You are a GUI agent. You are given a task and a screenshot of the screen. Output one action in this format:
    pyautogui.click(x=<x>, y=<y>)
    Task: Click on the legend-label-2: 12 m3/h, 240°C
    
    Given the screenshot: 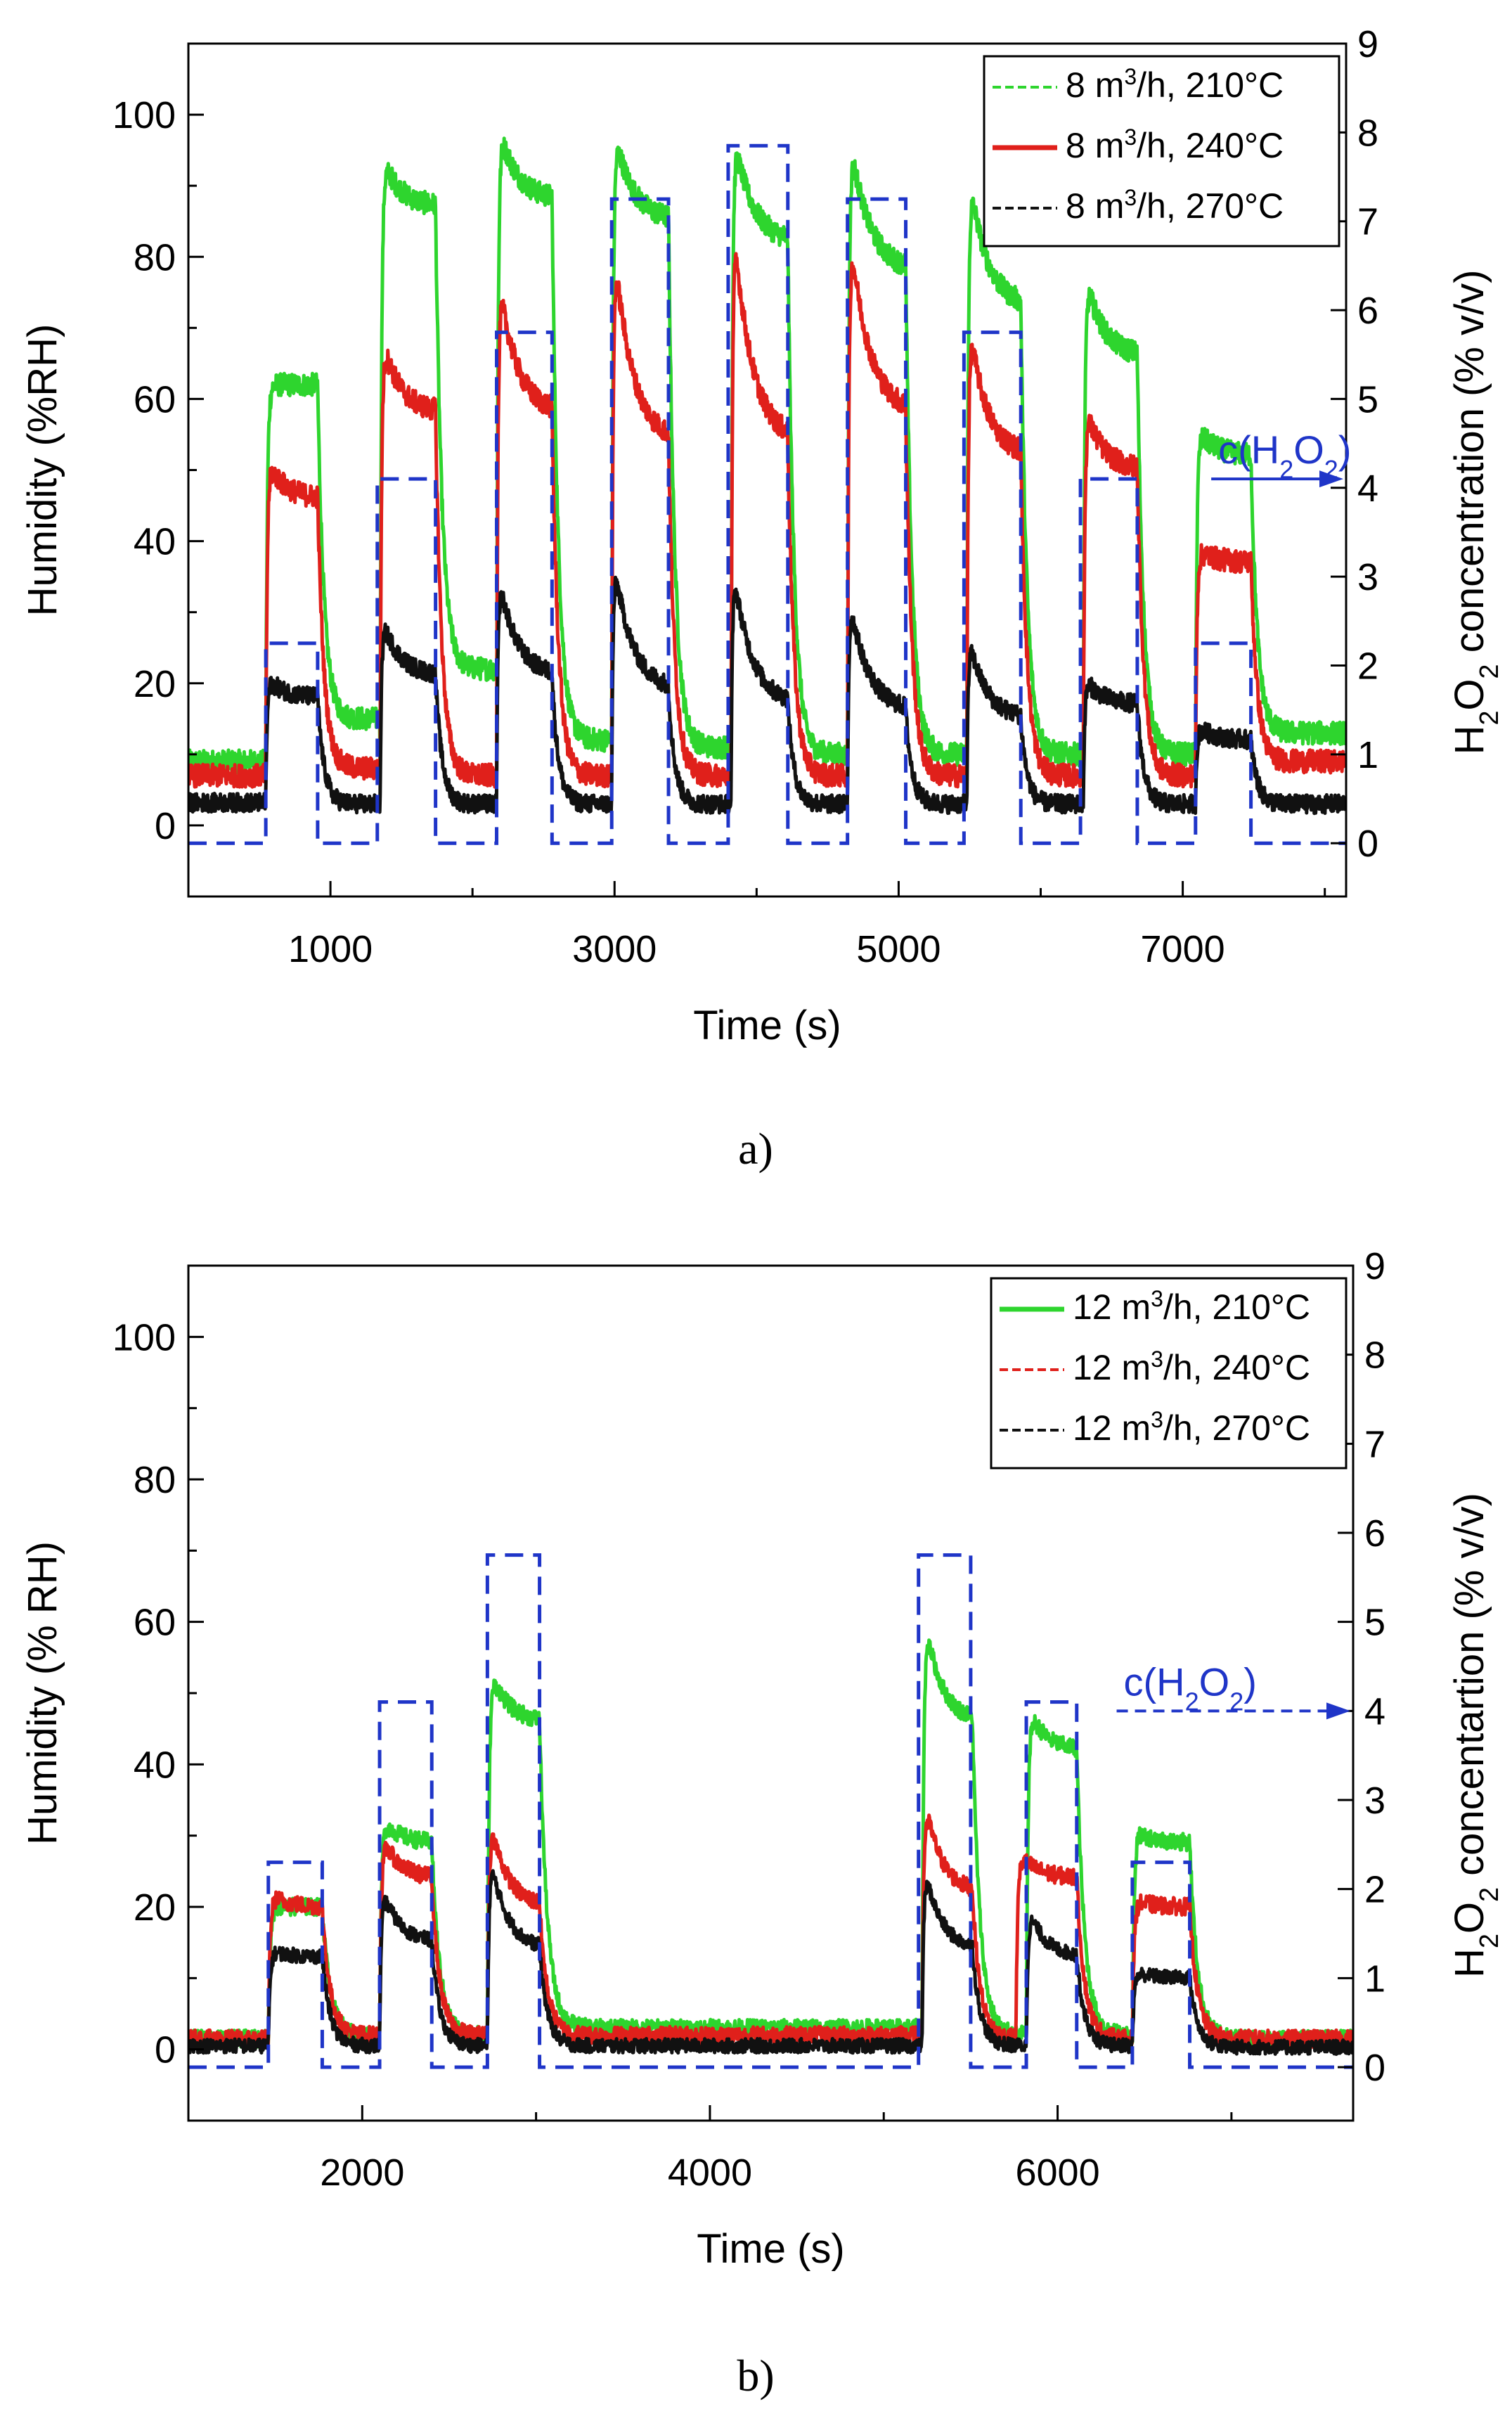 What is the action you would take?
    pyautogui.click(x=1191, y=1366)
    